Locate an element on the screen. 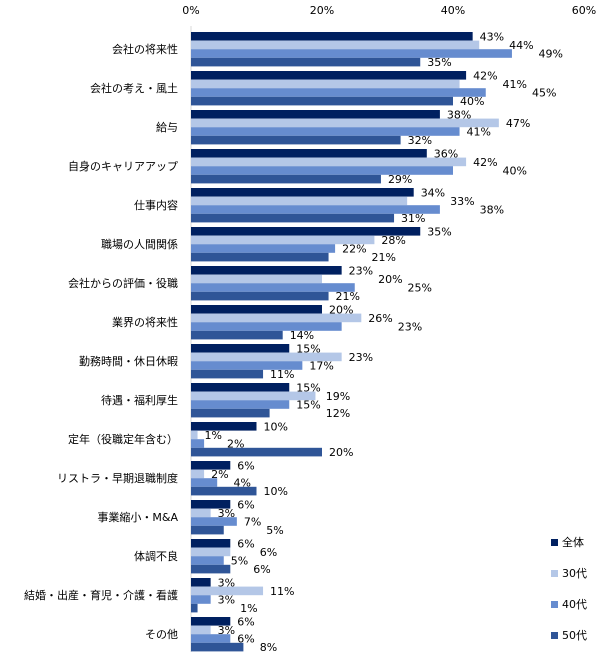  data-label: 29% is located at coordinates (400, 179).